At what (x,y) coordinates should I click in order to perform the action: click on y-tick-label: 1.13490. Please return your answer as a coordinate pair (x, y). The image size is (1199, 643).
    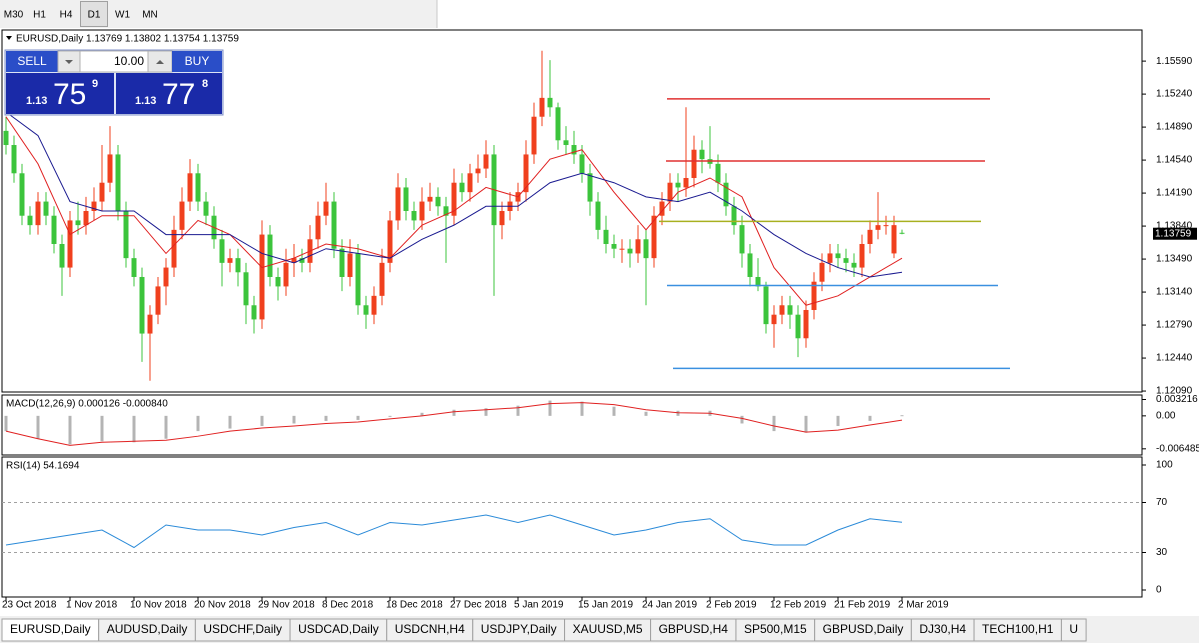
    Looking at the image, I should click on (1174, 259).